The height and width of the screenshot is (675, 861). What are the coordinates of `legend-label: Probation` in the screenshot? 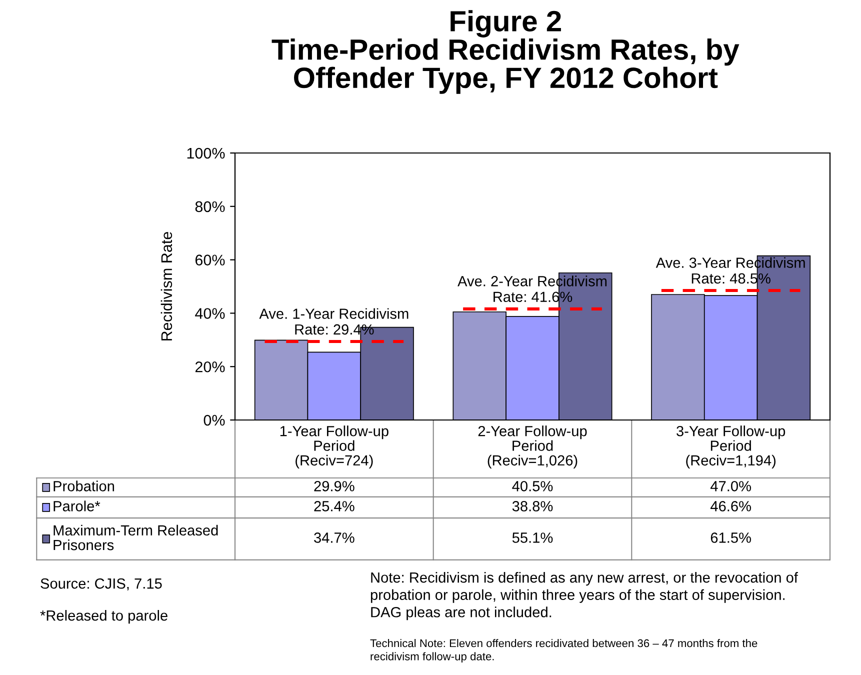 It's located at (84, 486).